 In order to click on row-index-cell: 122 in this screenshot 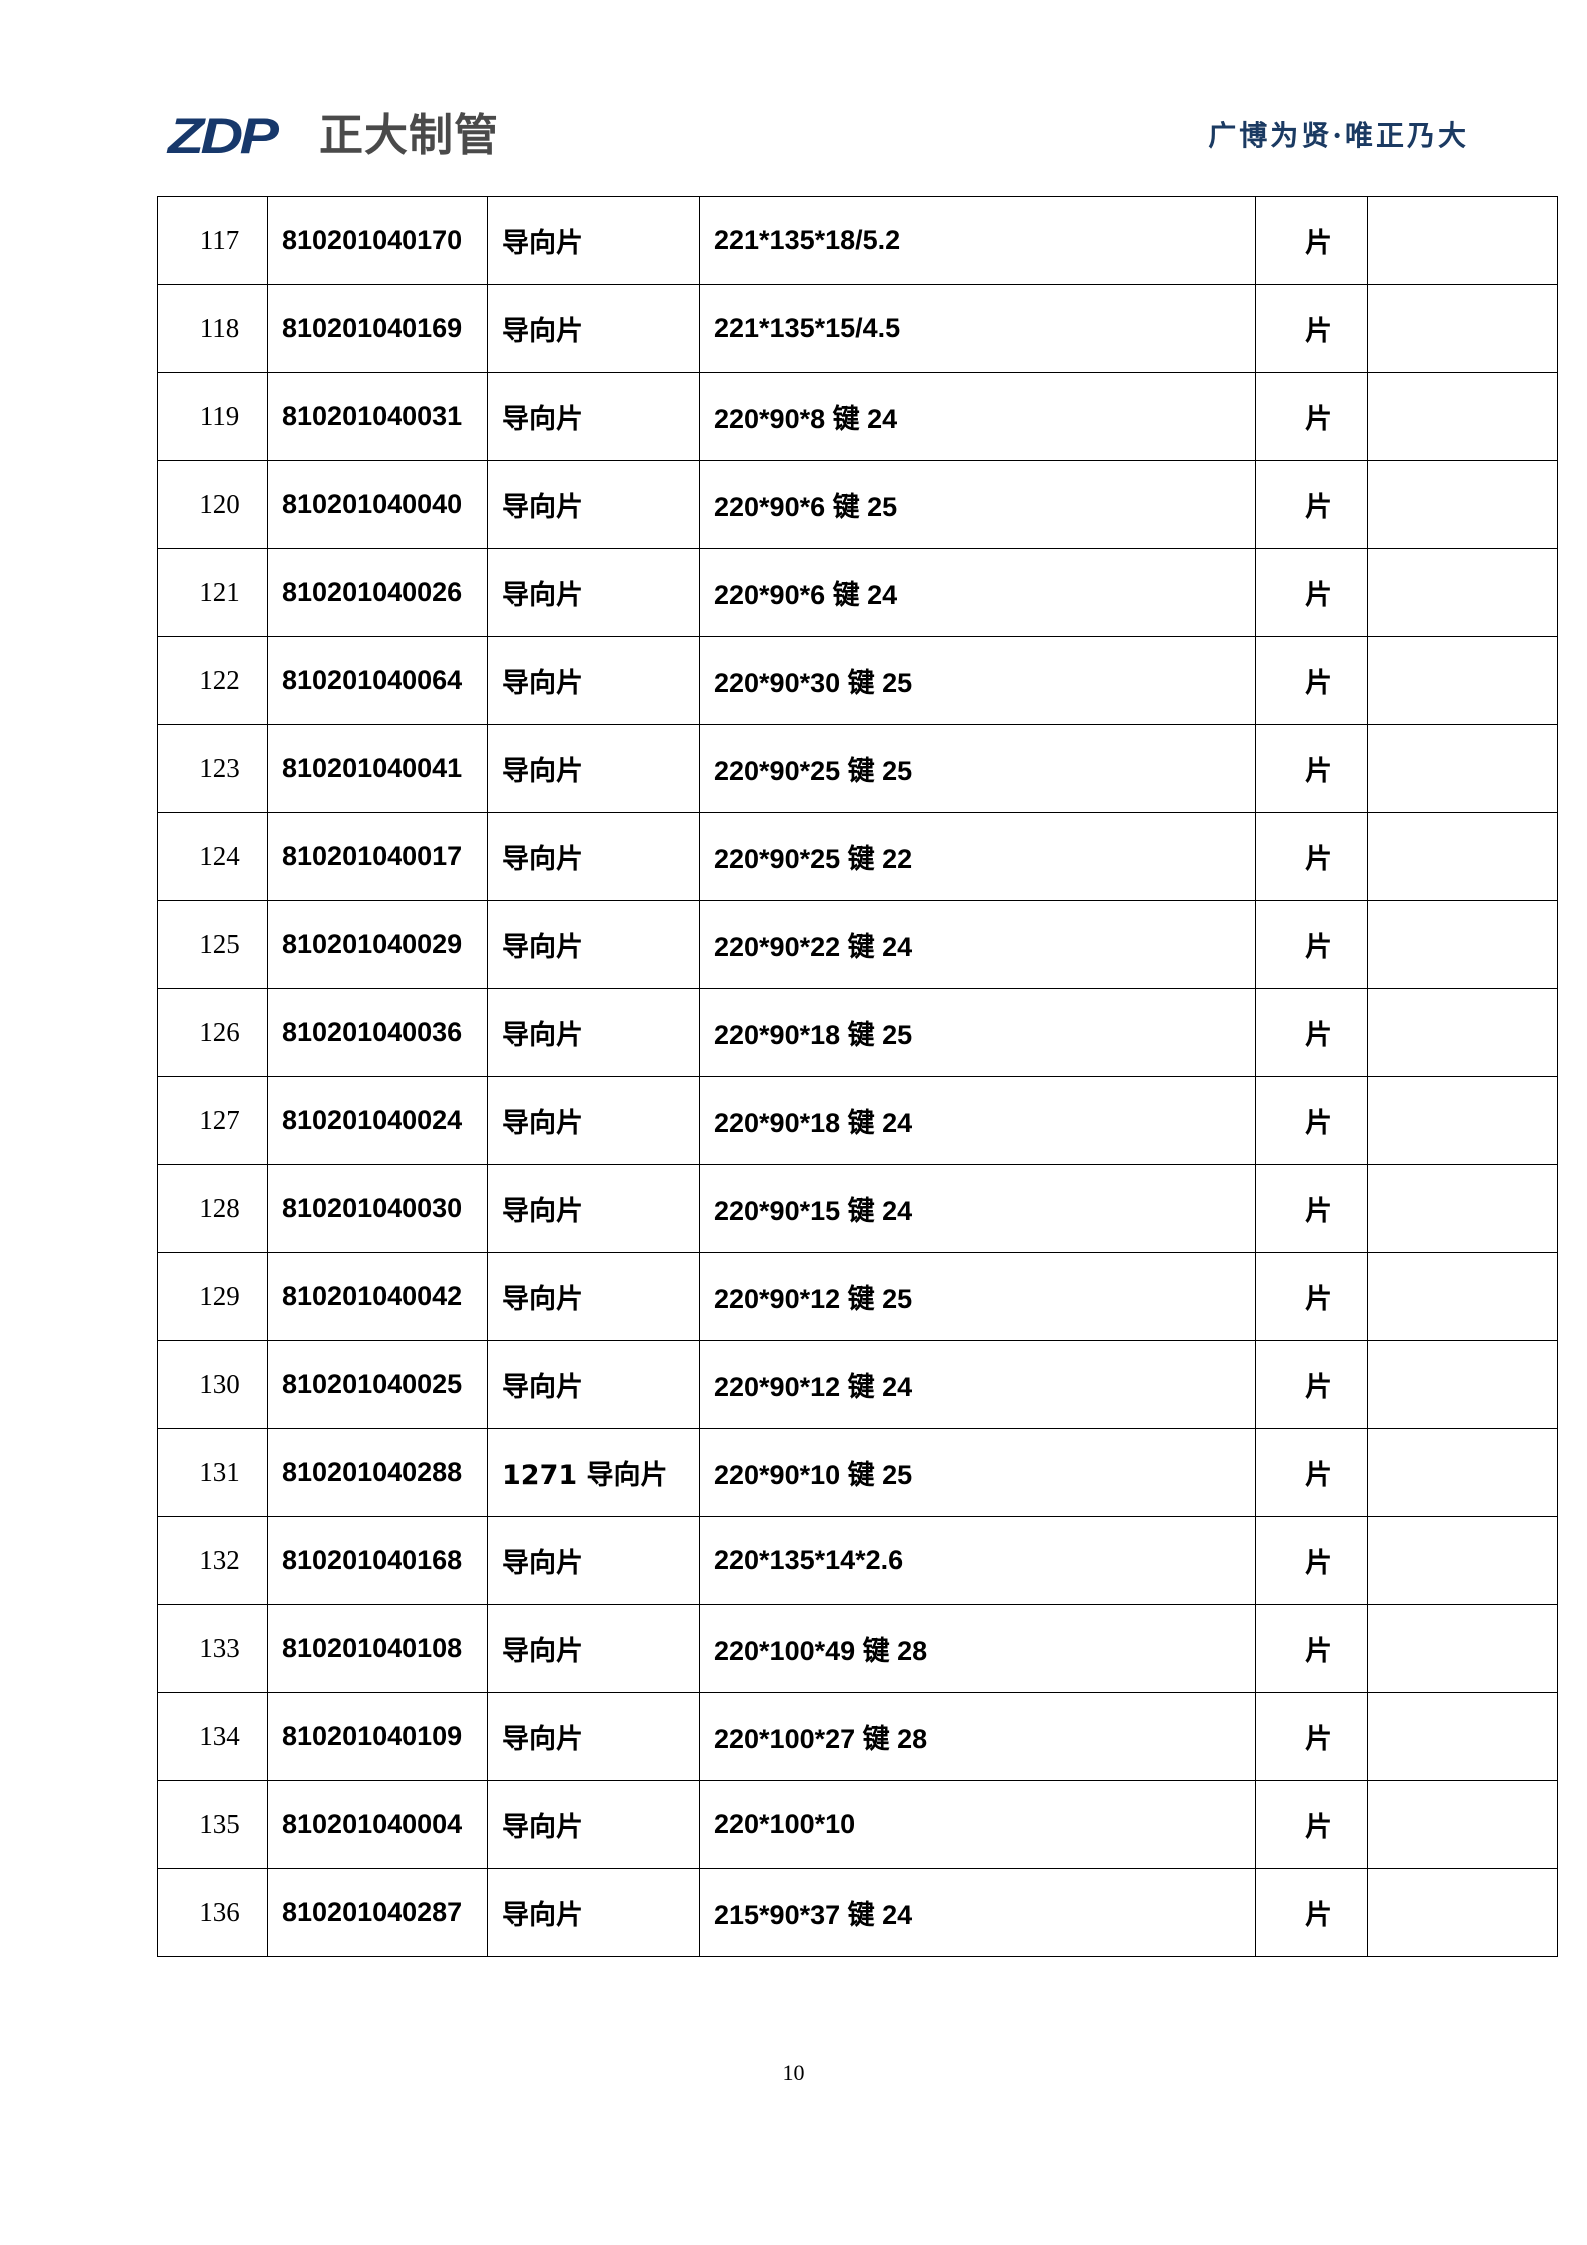, I will do `click(212, 680)`.